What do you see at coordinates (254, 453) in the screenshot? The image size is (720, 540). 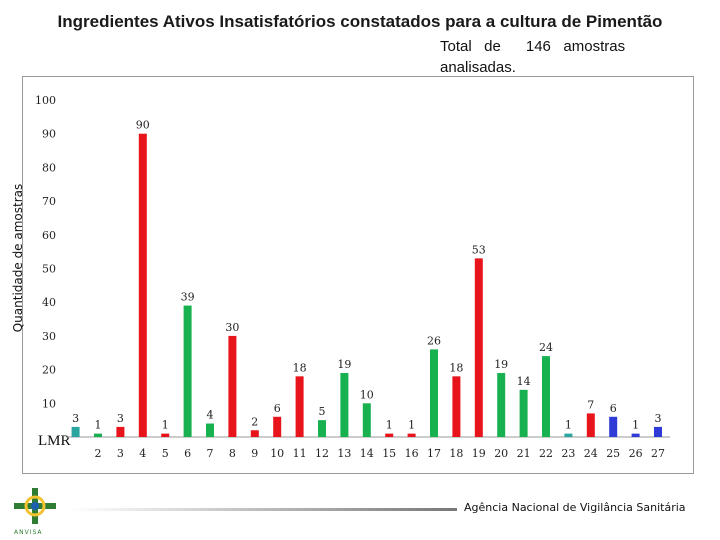 I see `x-tick-label: 9` at bounding box center [254, 453].